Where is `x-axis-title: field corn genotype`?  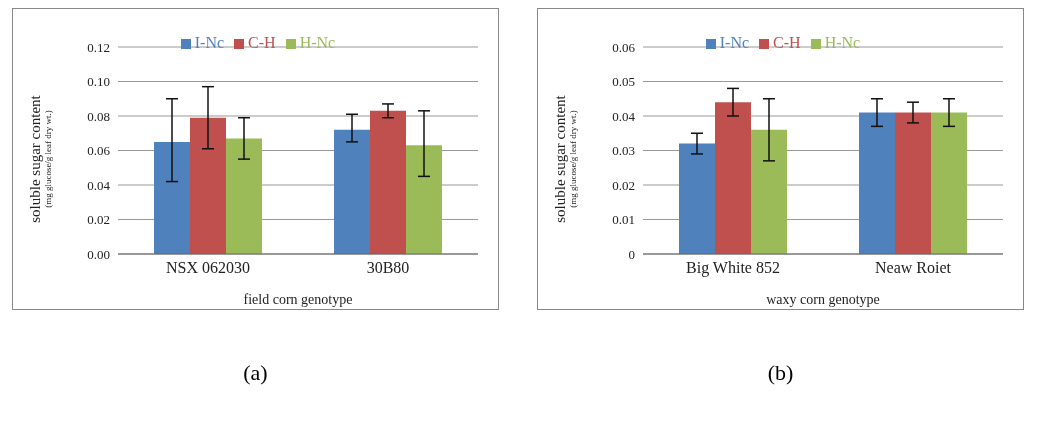 x-axis-title: field corn genotype is located at coordinates (298, 299).